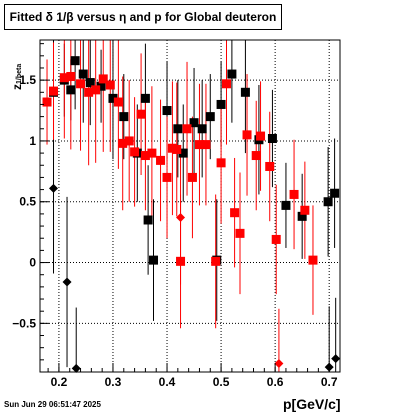 The height and width of the screenshot is (414, 400). I want to click on x-tick-label: 0.4, so click(167, 382).